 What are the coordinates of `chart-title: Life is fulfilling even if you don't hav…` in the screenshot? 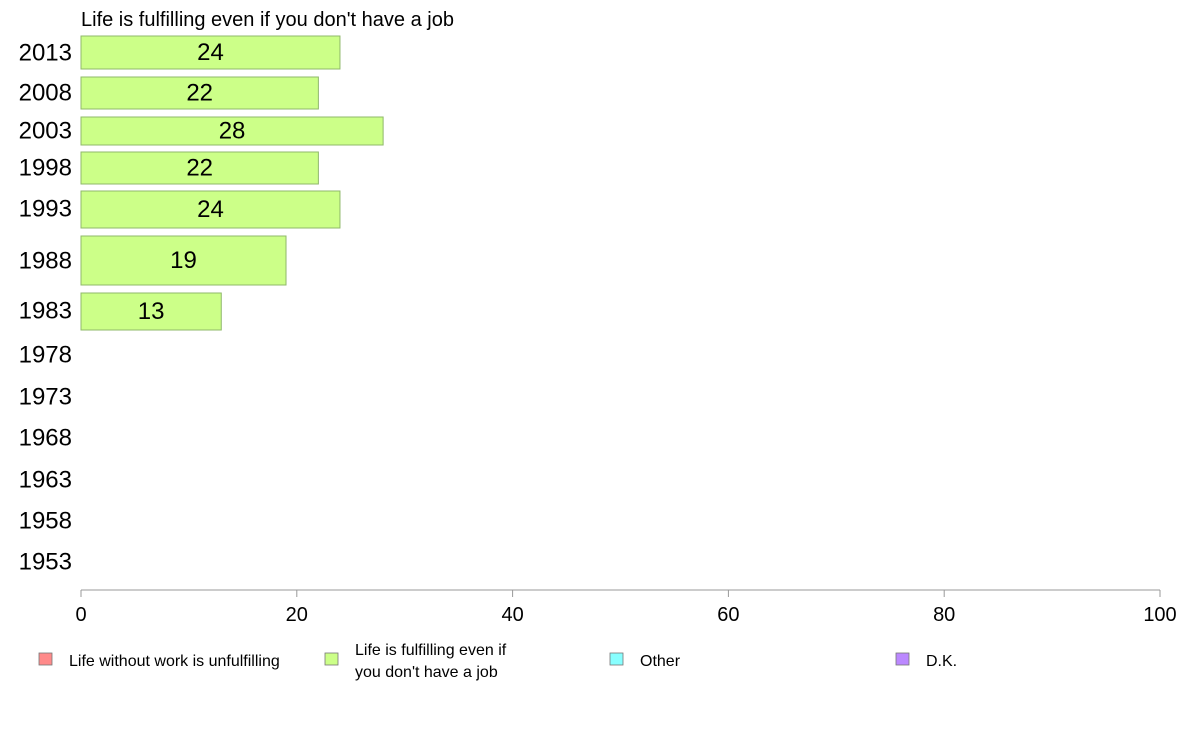 It's located at (267, 20).